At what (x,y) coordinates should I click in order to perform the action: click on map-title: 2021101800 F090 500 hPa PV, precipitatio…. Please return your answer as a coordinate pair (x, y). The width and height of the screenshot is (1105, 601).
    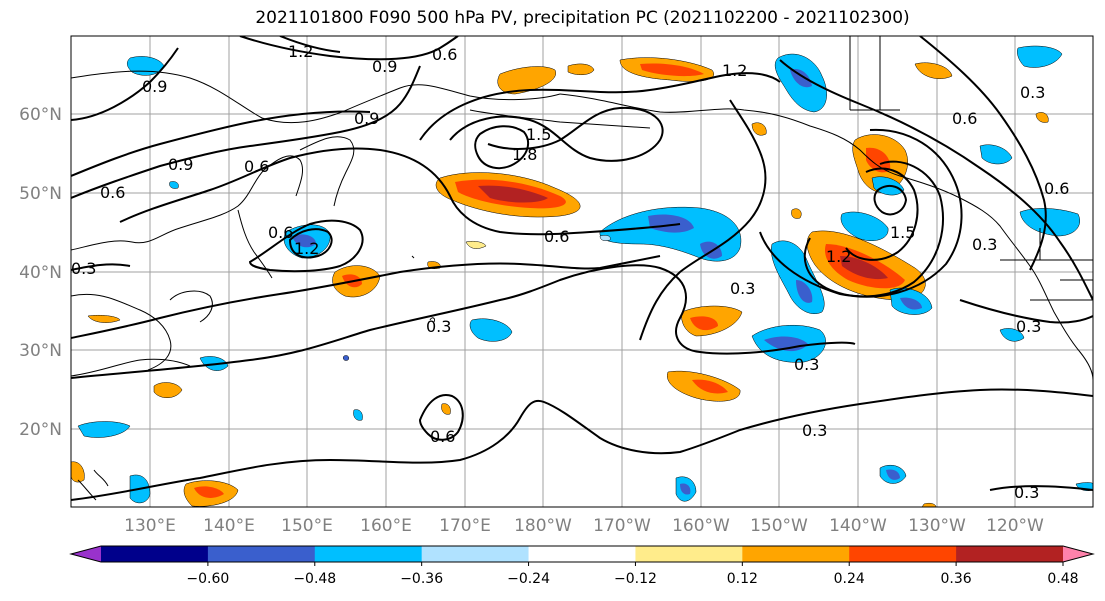
    Looking at the image, I should click on (582, 18).